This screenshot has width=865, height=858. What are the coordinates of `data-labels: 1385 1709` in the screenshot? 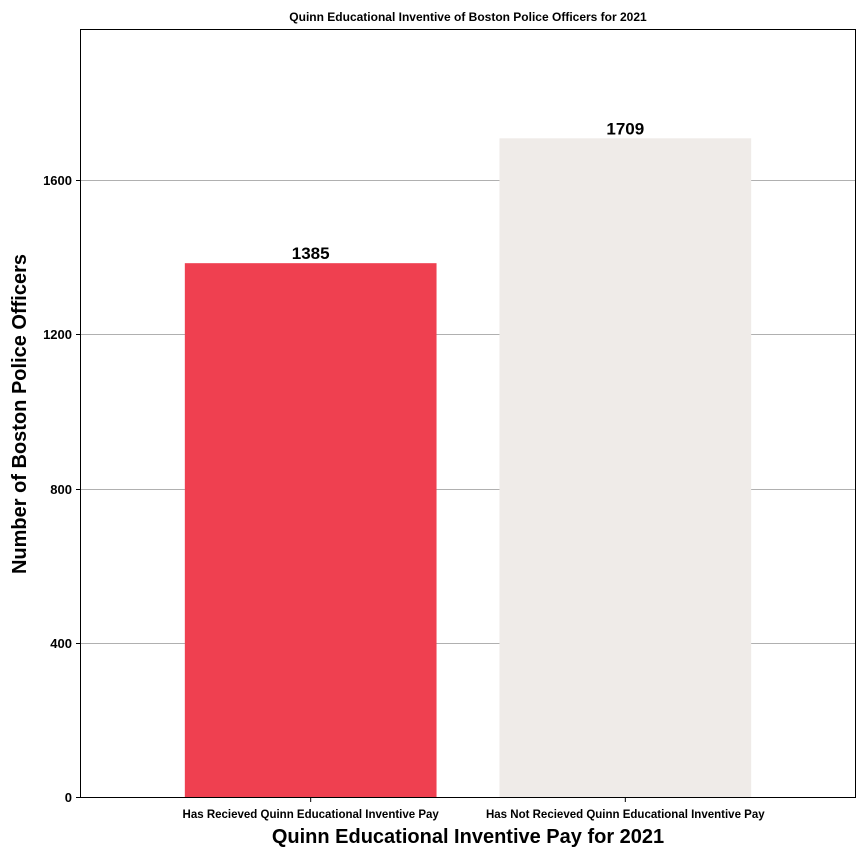 It's located at (468, 191).